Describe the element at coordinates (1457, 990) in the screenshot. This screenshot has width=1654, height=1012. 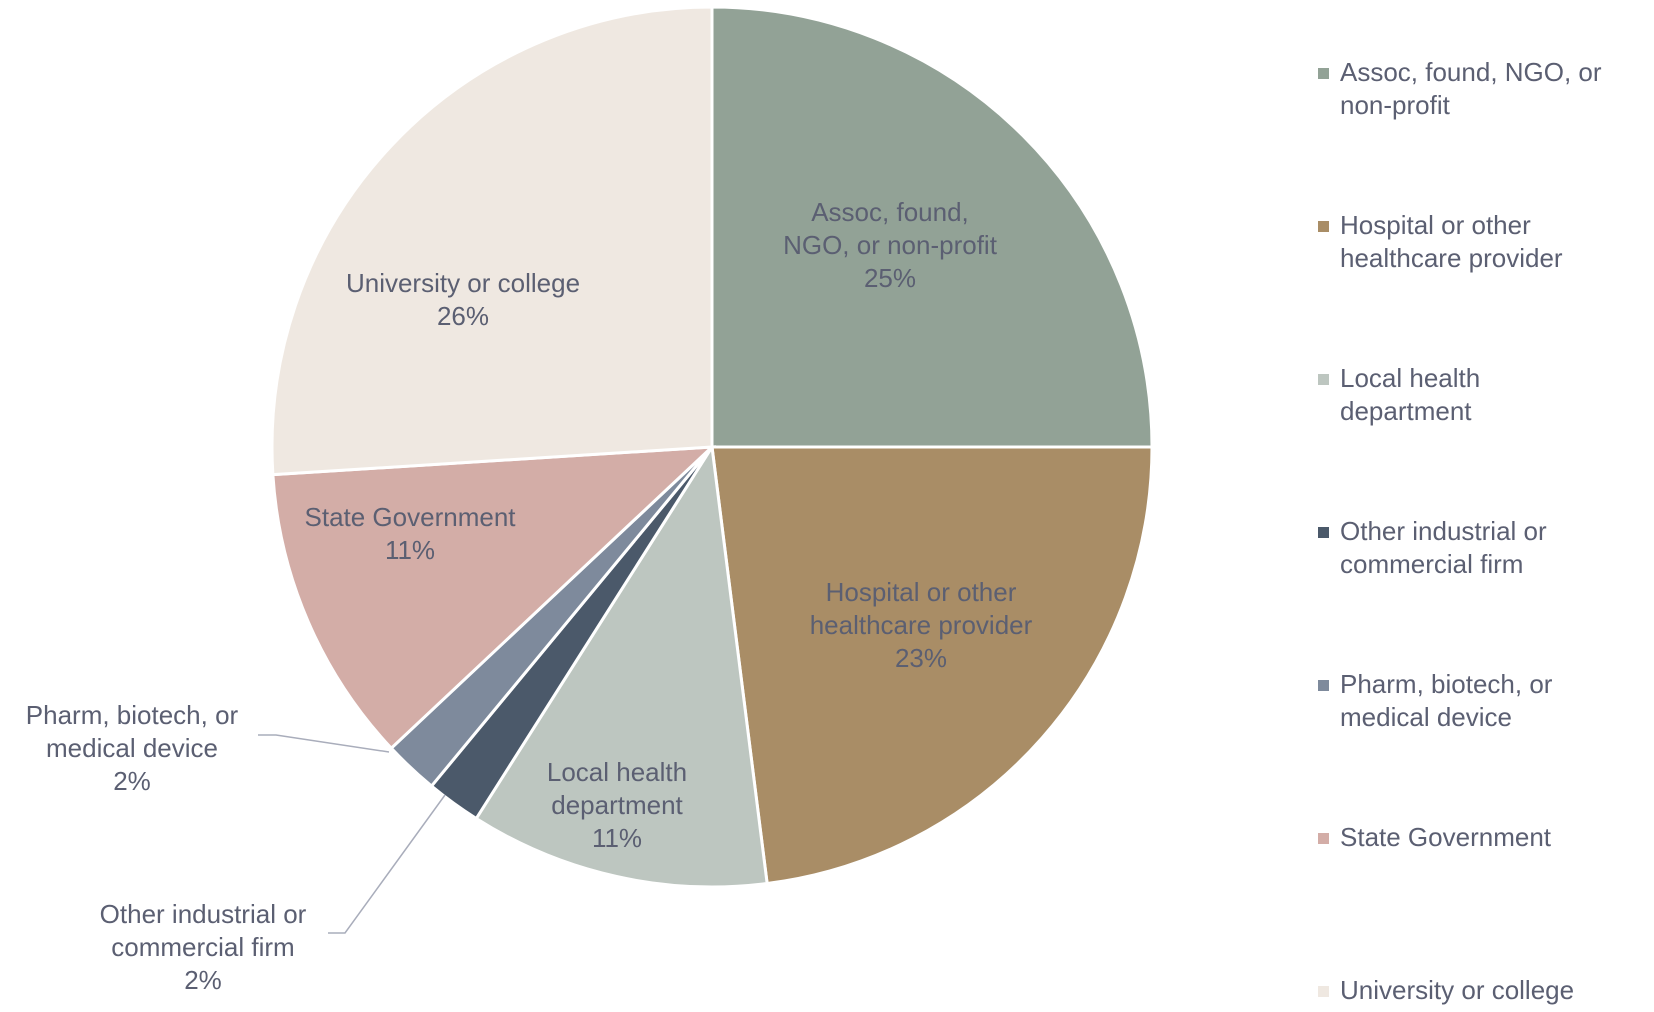
I see `legend-label: University or college` at that location.